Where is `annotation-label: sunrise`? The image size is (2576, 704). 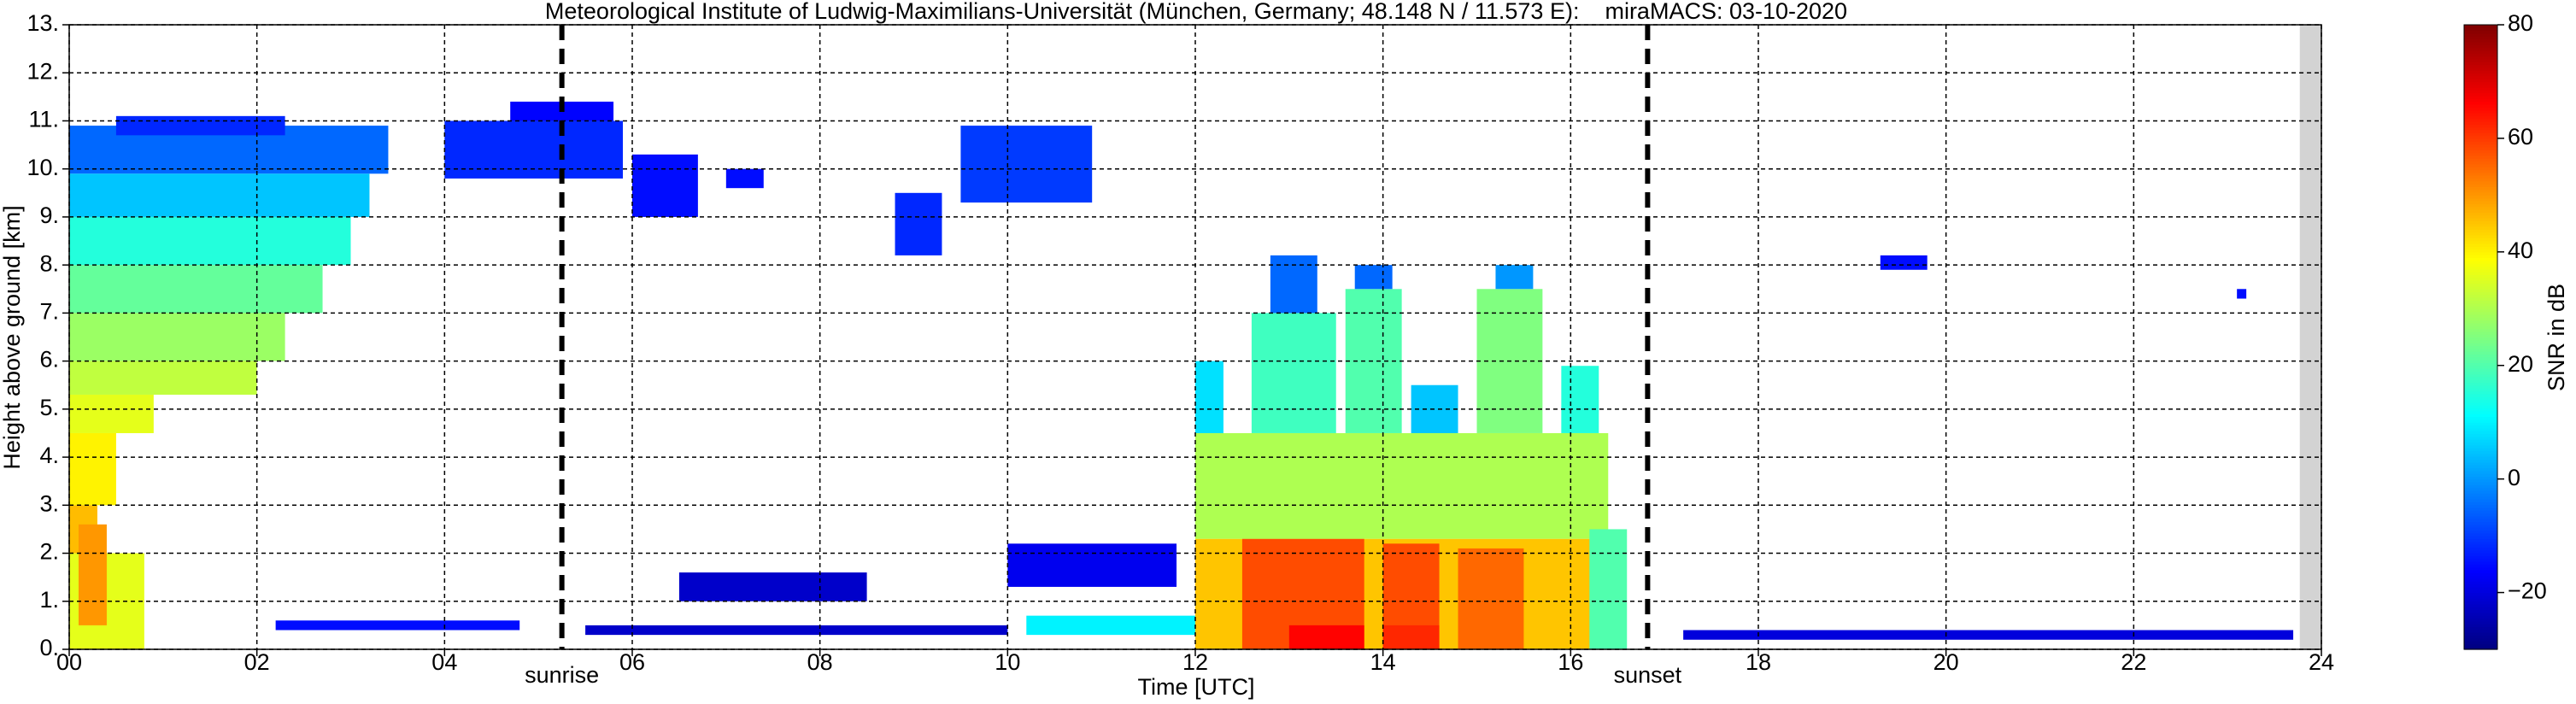 annotation-label: sunrise is located at coordinates (562, 675).